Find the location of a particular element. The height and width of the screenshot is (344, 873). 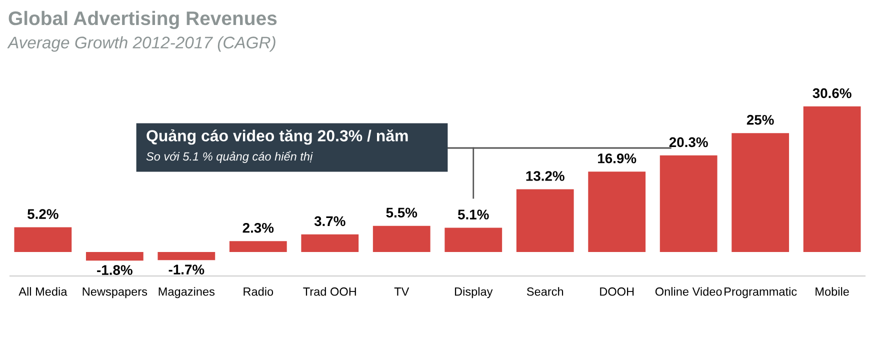

data-label: 25% is located at coordinates (760, 119).